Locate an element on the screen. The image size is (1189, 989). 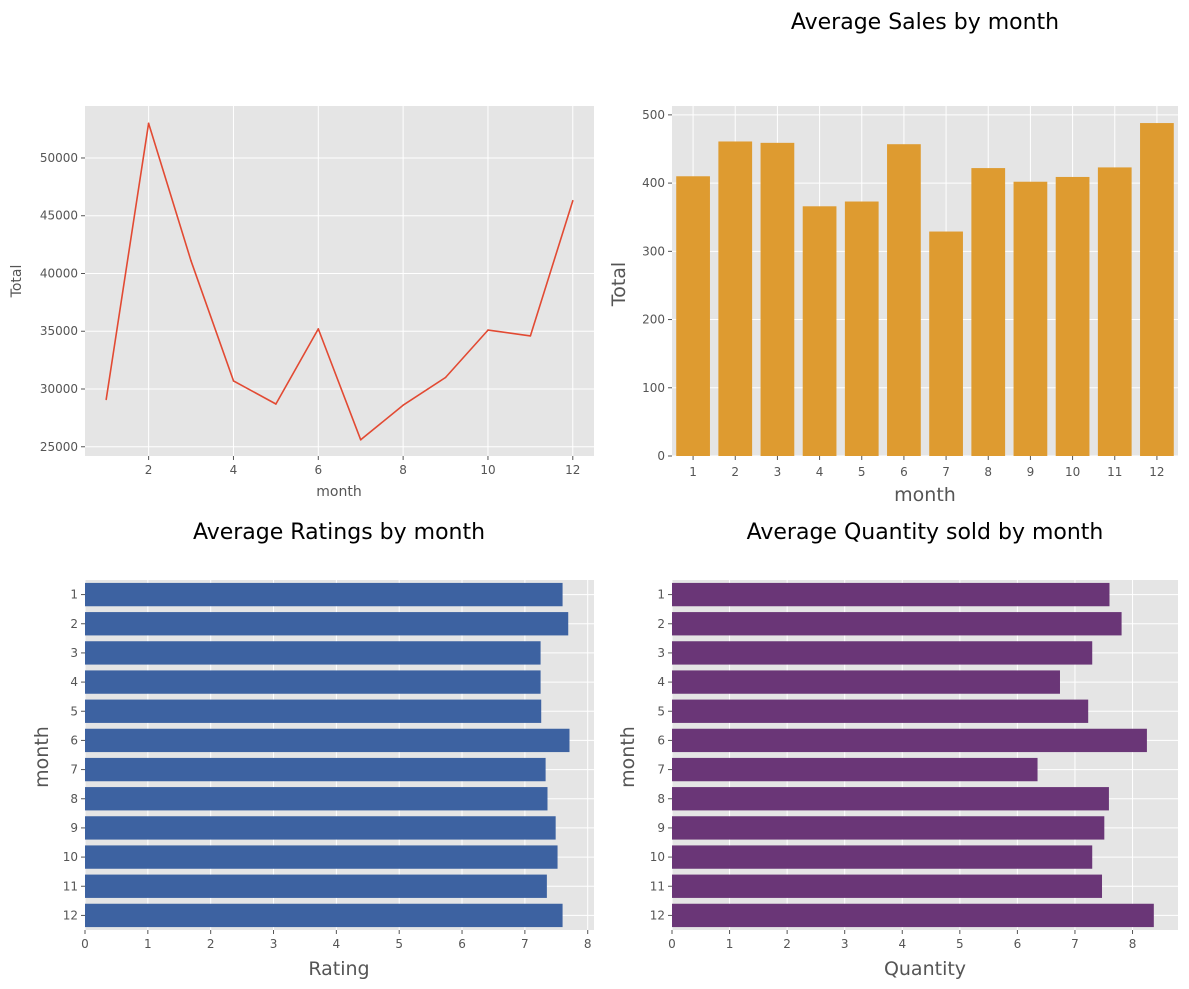
y-tick-label: 45000 is located at coordinates (59, 216).